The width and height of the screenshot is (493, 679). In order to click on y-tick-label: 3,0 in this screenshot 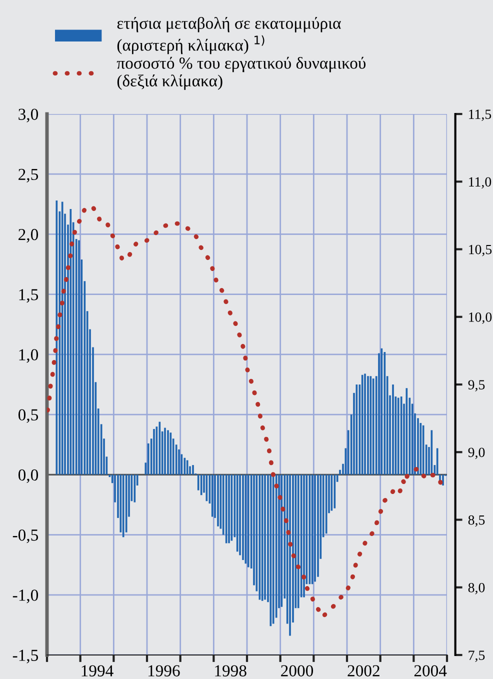, I will do `click(28, 115)`.